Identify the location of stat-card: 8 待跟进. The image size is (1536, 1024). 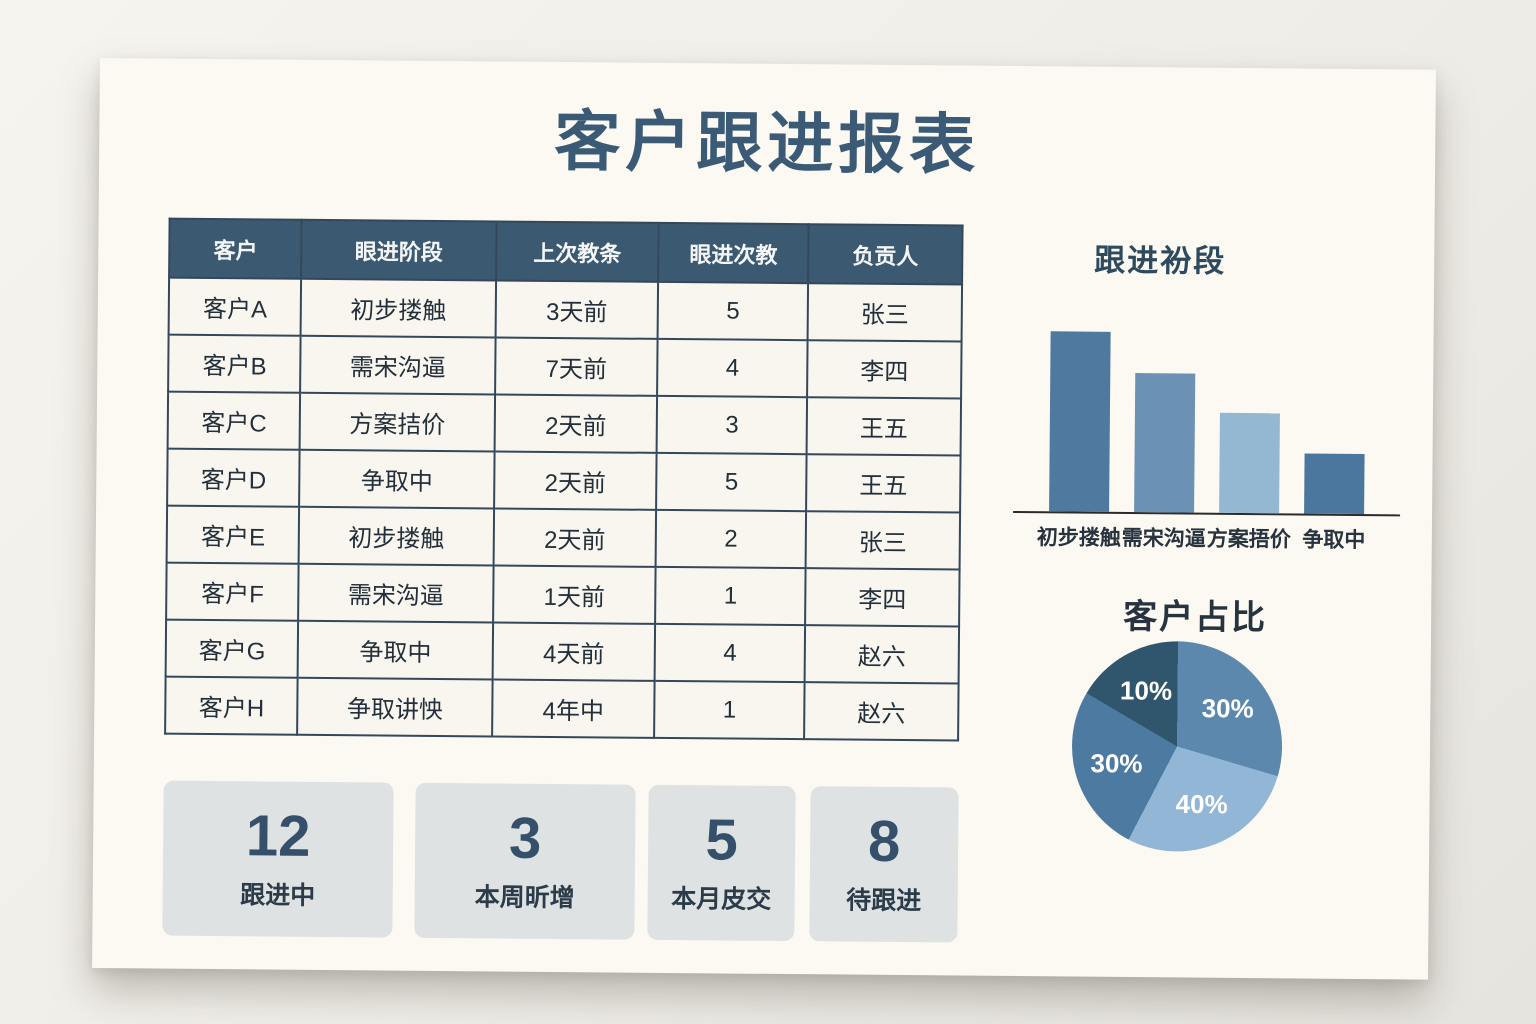
(884, 864).